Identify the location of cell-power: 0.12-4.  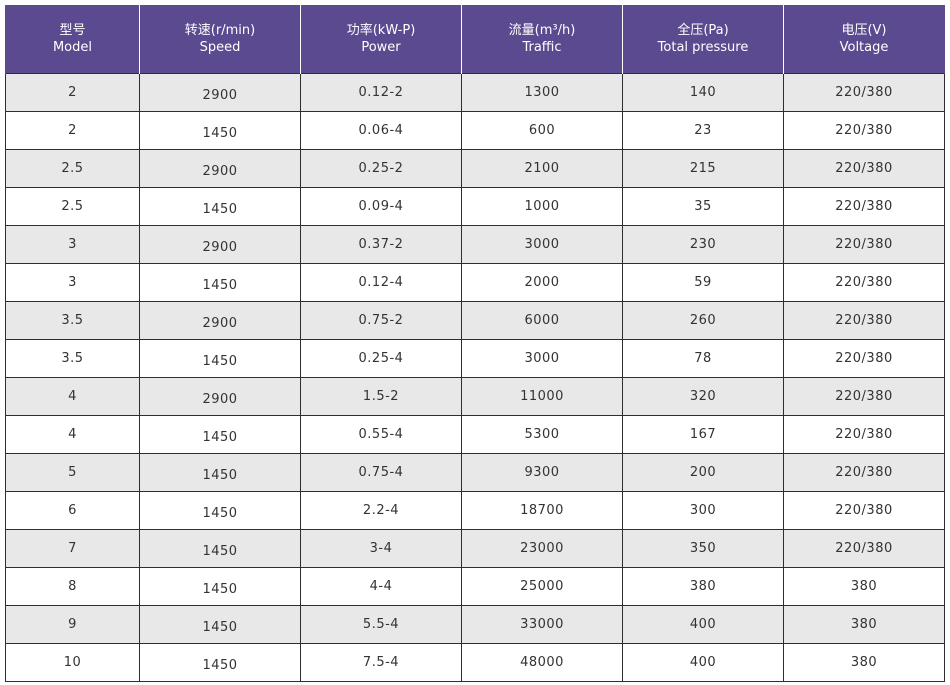
(381, 282).